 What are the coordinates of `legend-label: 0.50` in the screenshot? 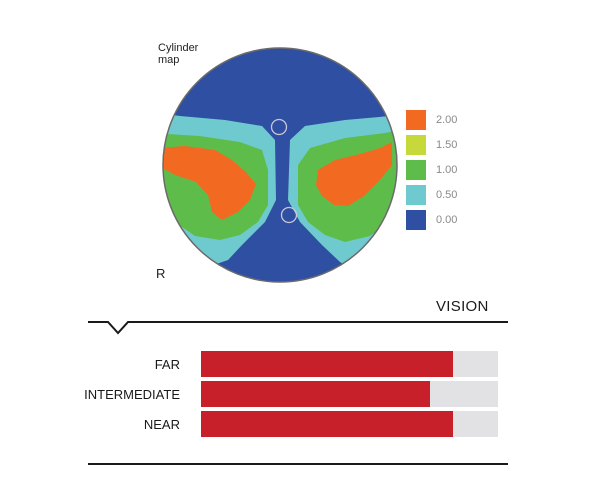 It's located at (447, 195).